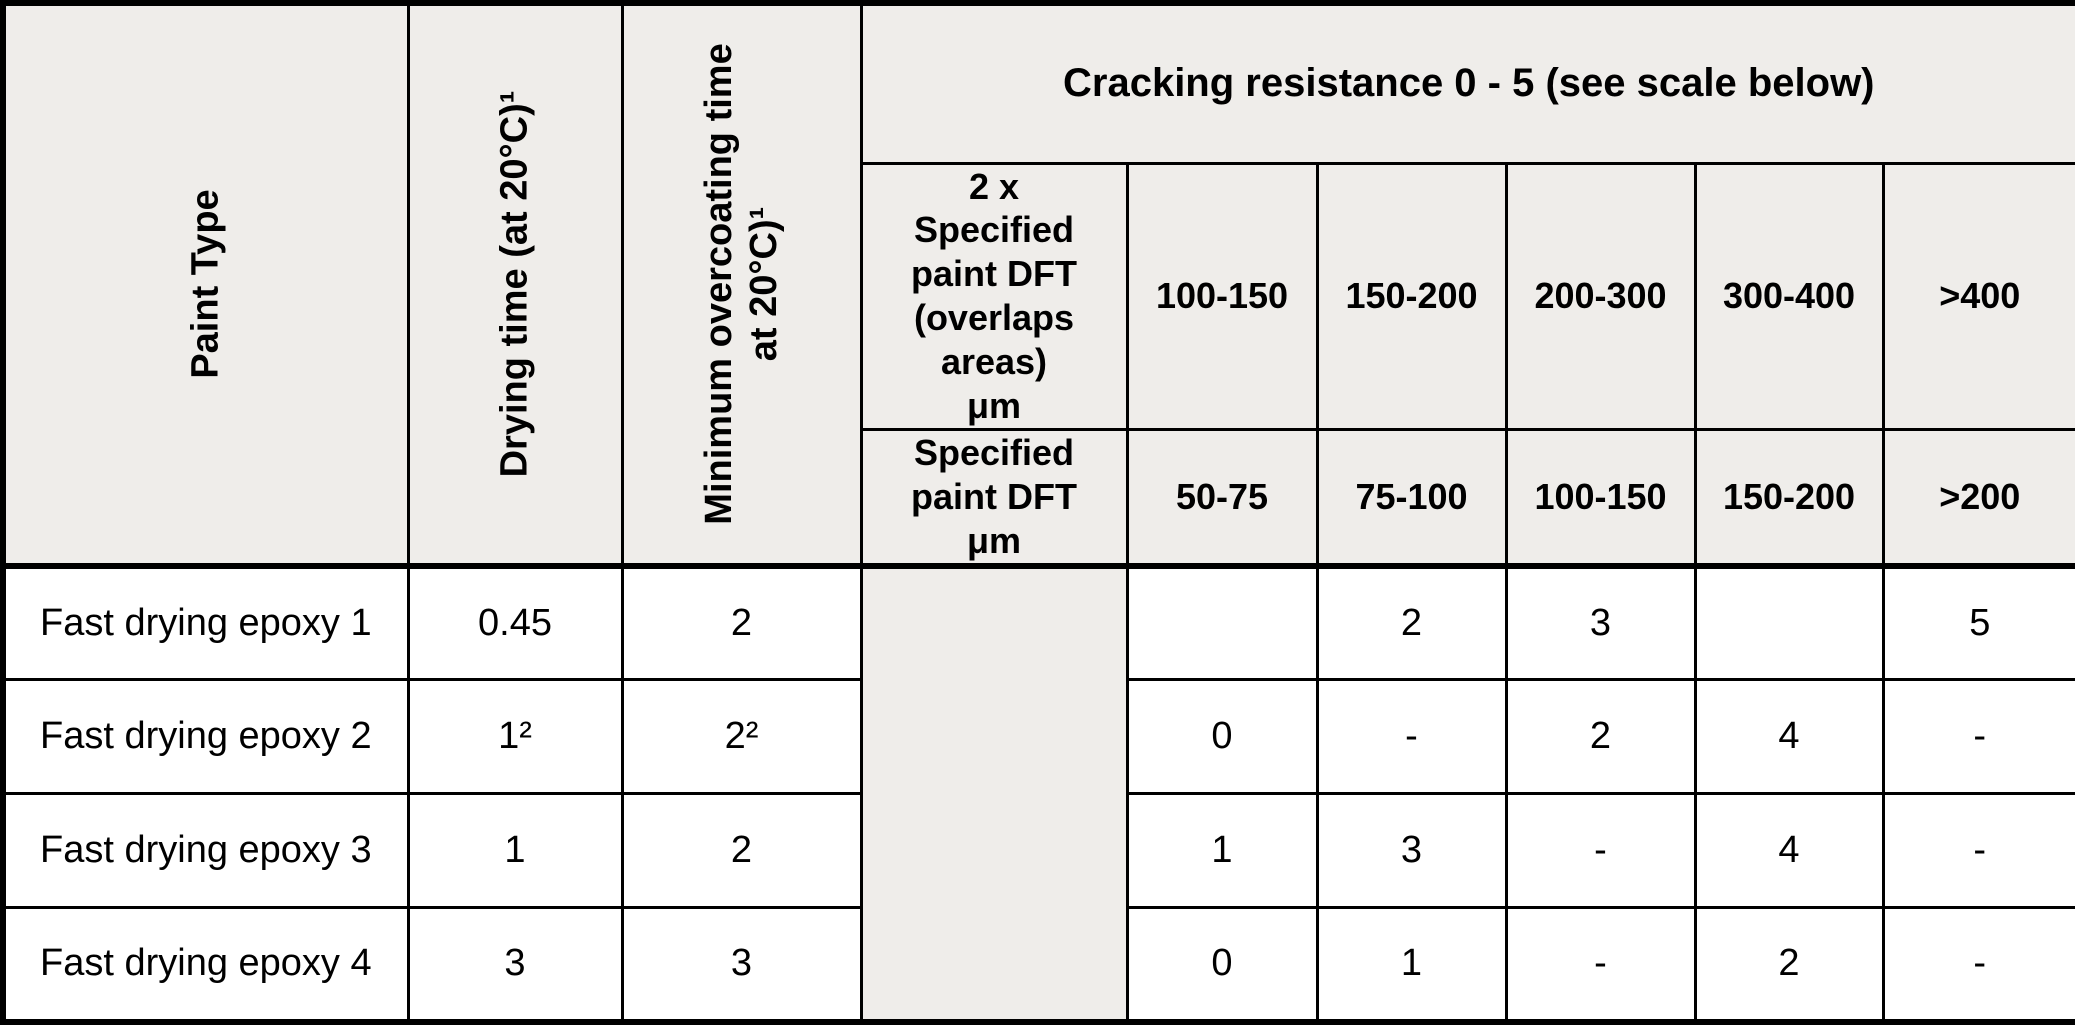 This screenshot has width=2075, height=1025. I want to click on drying-time-label: Drying time (at 20°C)¹, so click(514, 284).